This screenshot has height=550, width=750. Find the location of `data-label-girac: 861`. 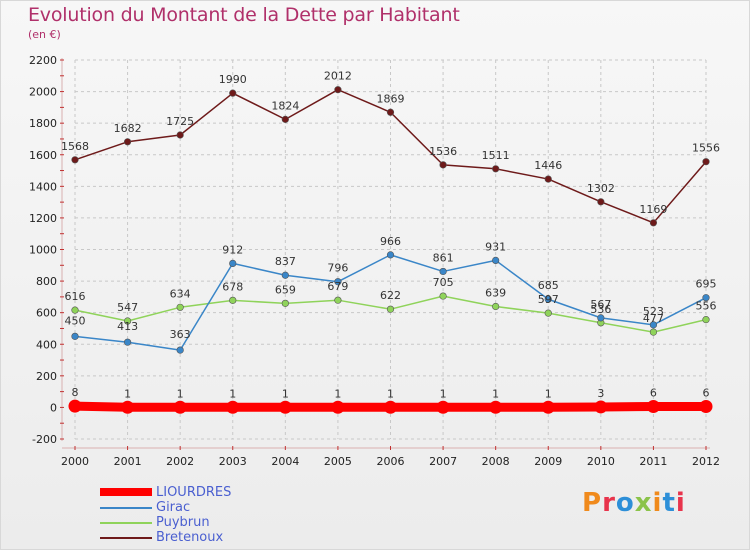

data-label-girac: 861 is located at coordinates (443, 257).